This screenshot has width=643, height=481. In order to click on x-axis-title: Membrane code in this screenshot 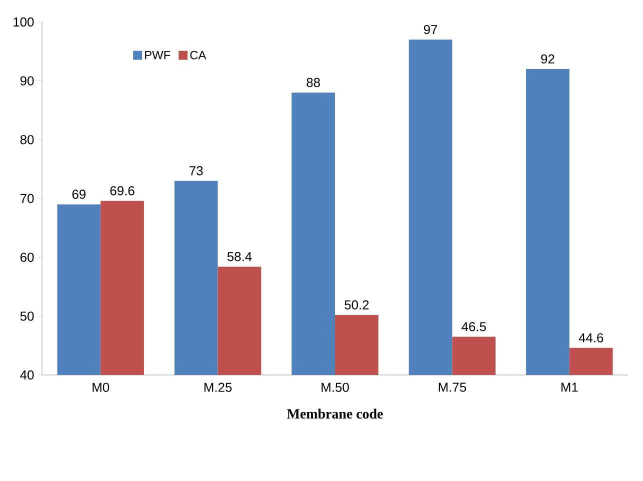, I will do `click(335, 413)`.